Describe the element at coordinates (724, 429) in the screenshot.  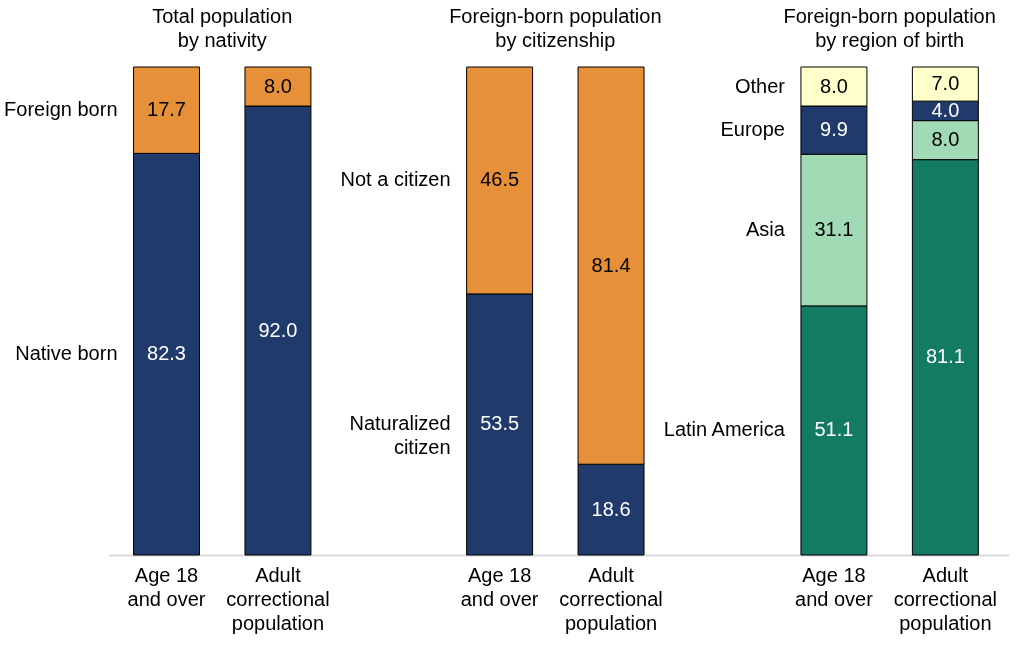
I see `series-label: Latin America` at that location.